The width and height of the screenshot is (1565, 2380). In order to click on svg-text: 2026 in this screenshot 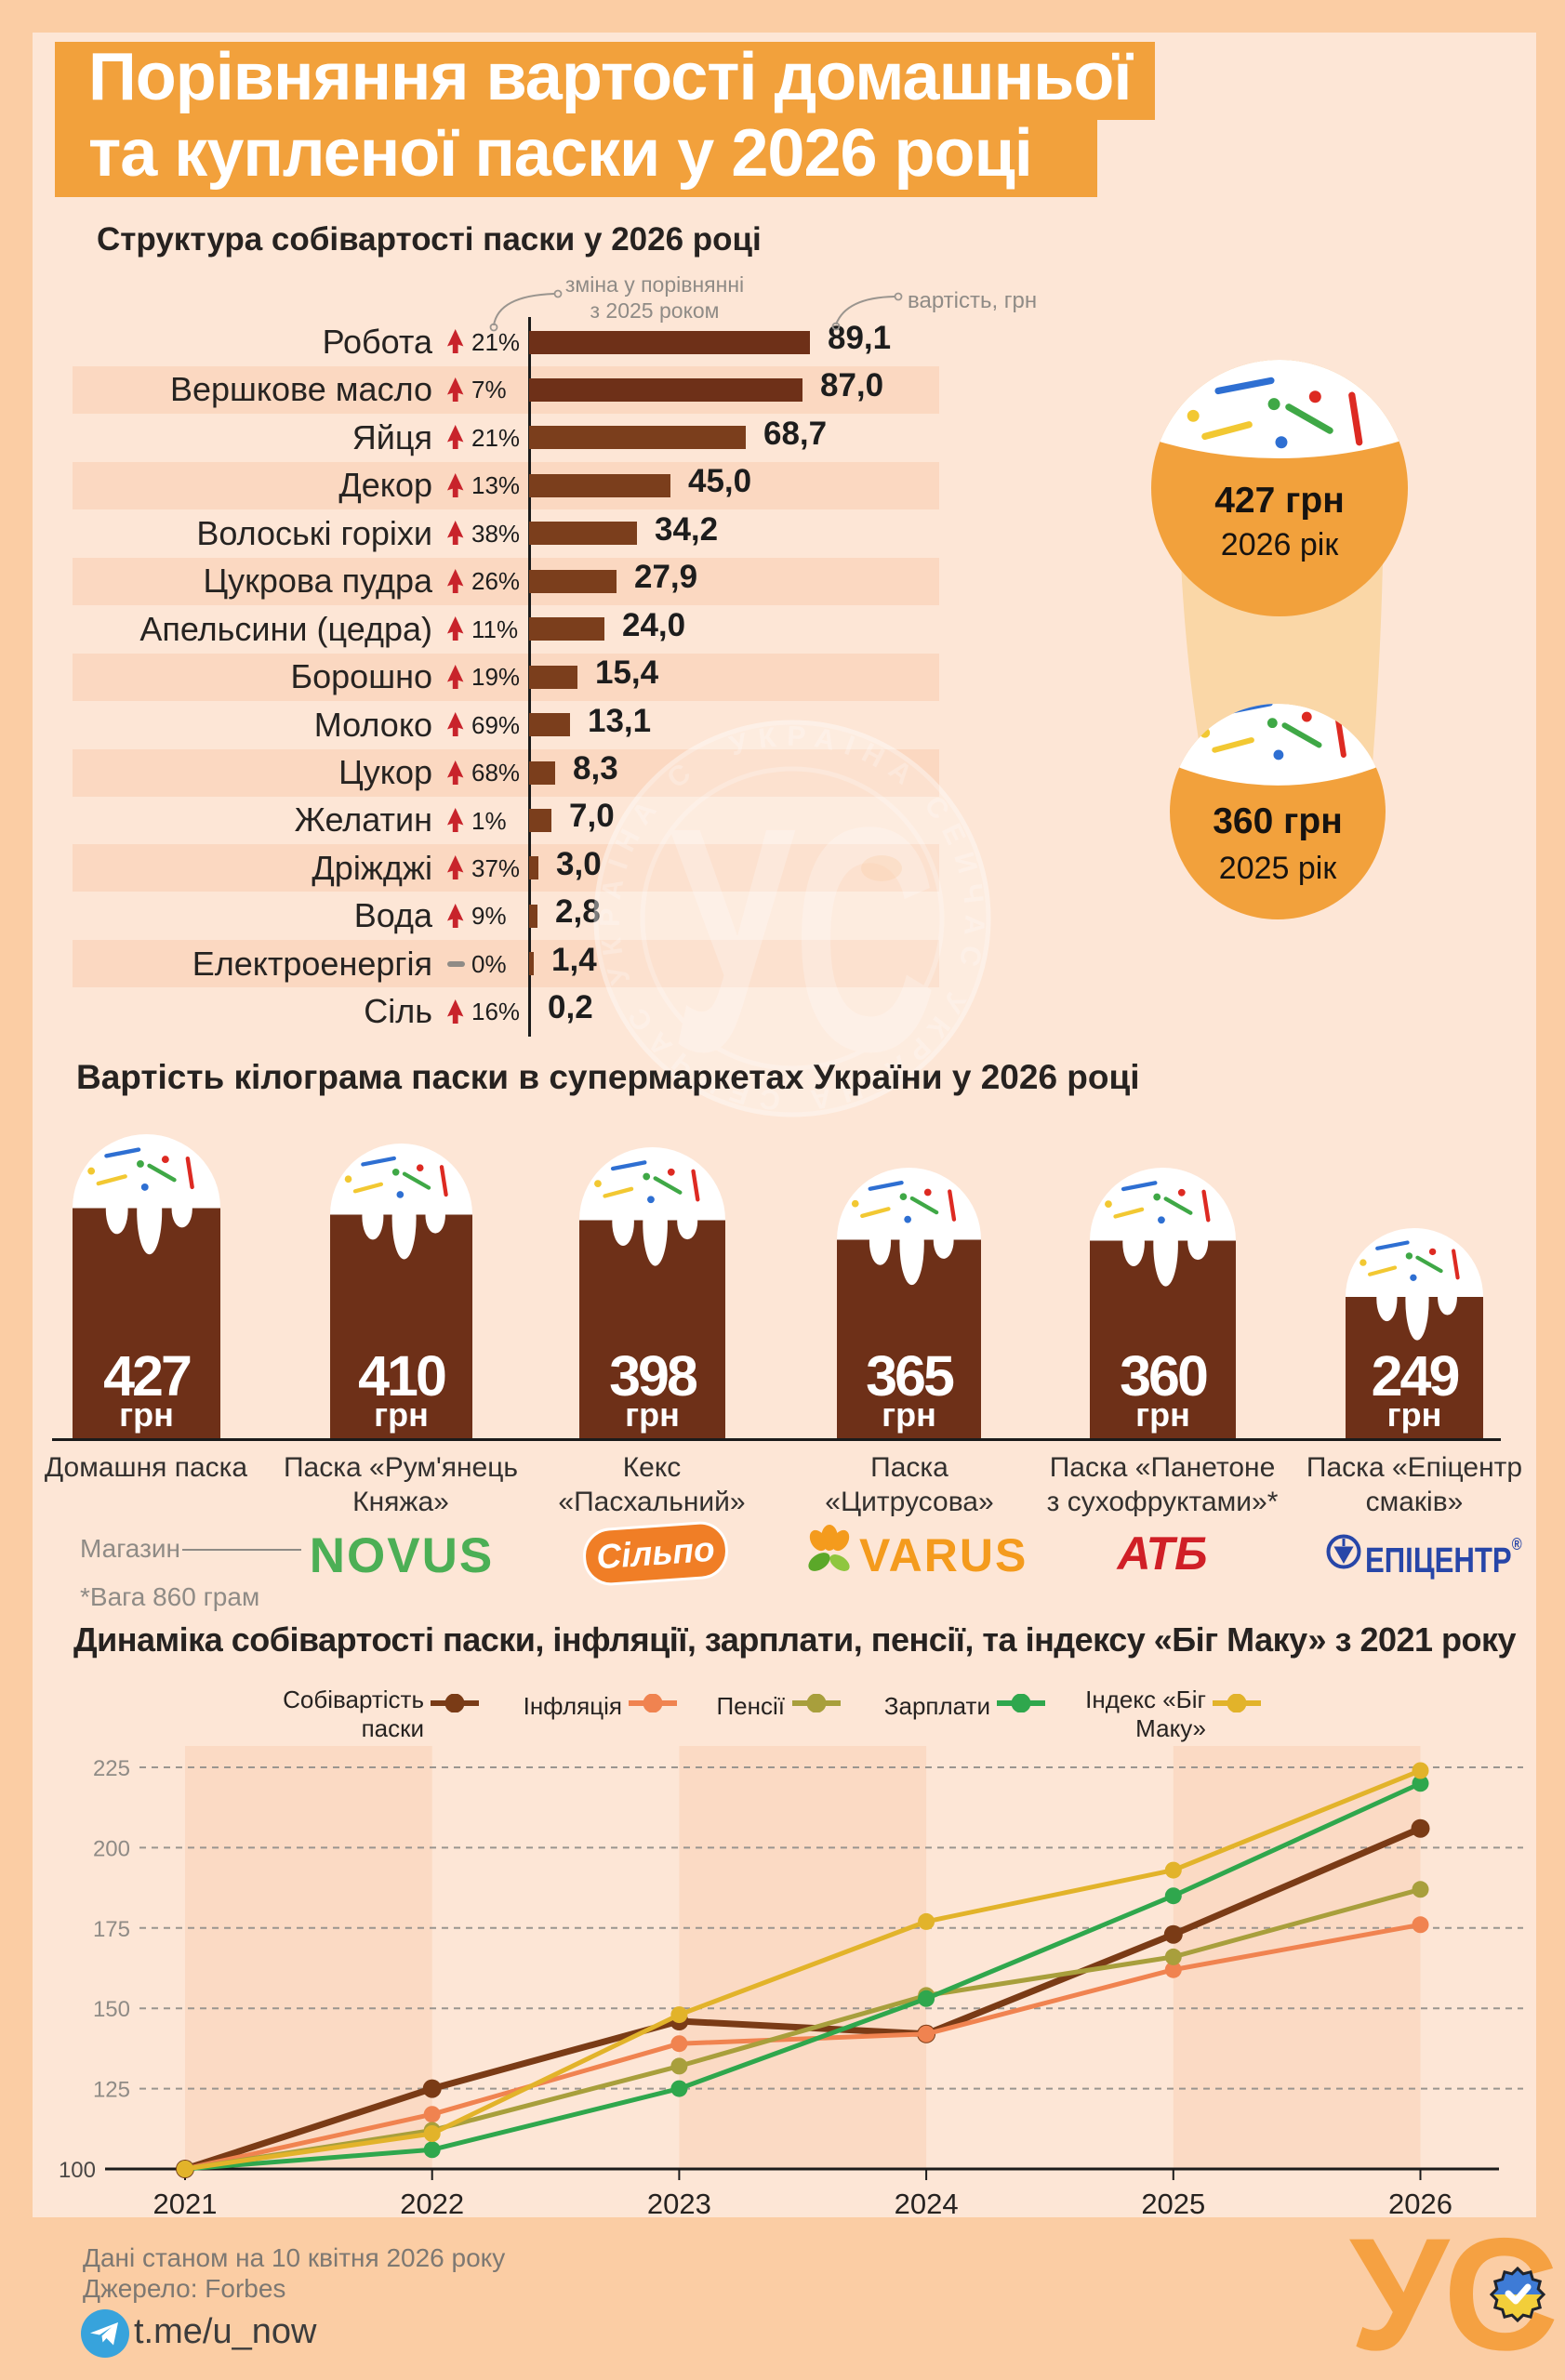, I will do `click(1420, 2204)`.